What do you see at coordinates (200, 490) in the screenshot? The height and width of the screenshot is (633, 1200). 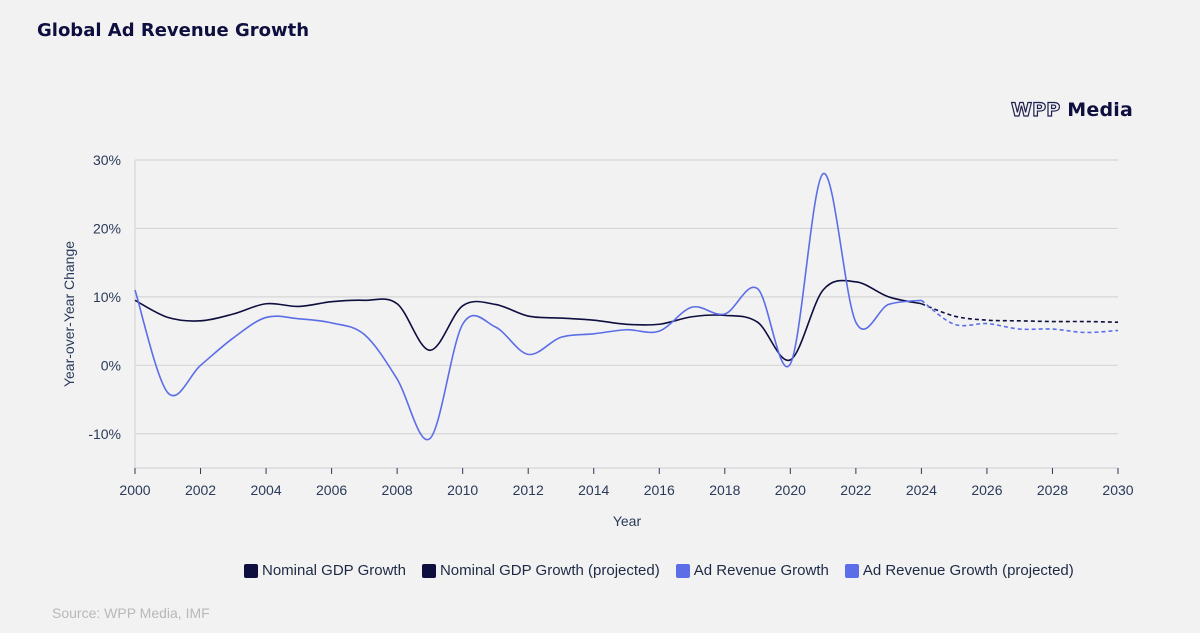 I see `x-tick-label: 2002` at bounding box center [200, 490].